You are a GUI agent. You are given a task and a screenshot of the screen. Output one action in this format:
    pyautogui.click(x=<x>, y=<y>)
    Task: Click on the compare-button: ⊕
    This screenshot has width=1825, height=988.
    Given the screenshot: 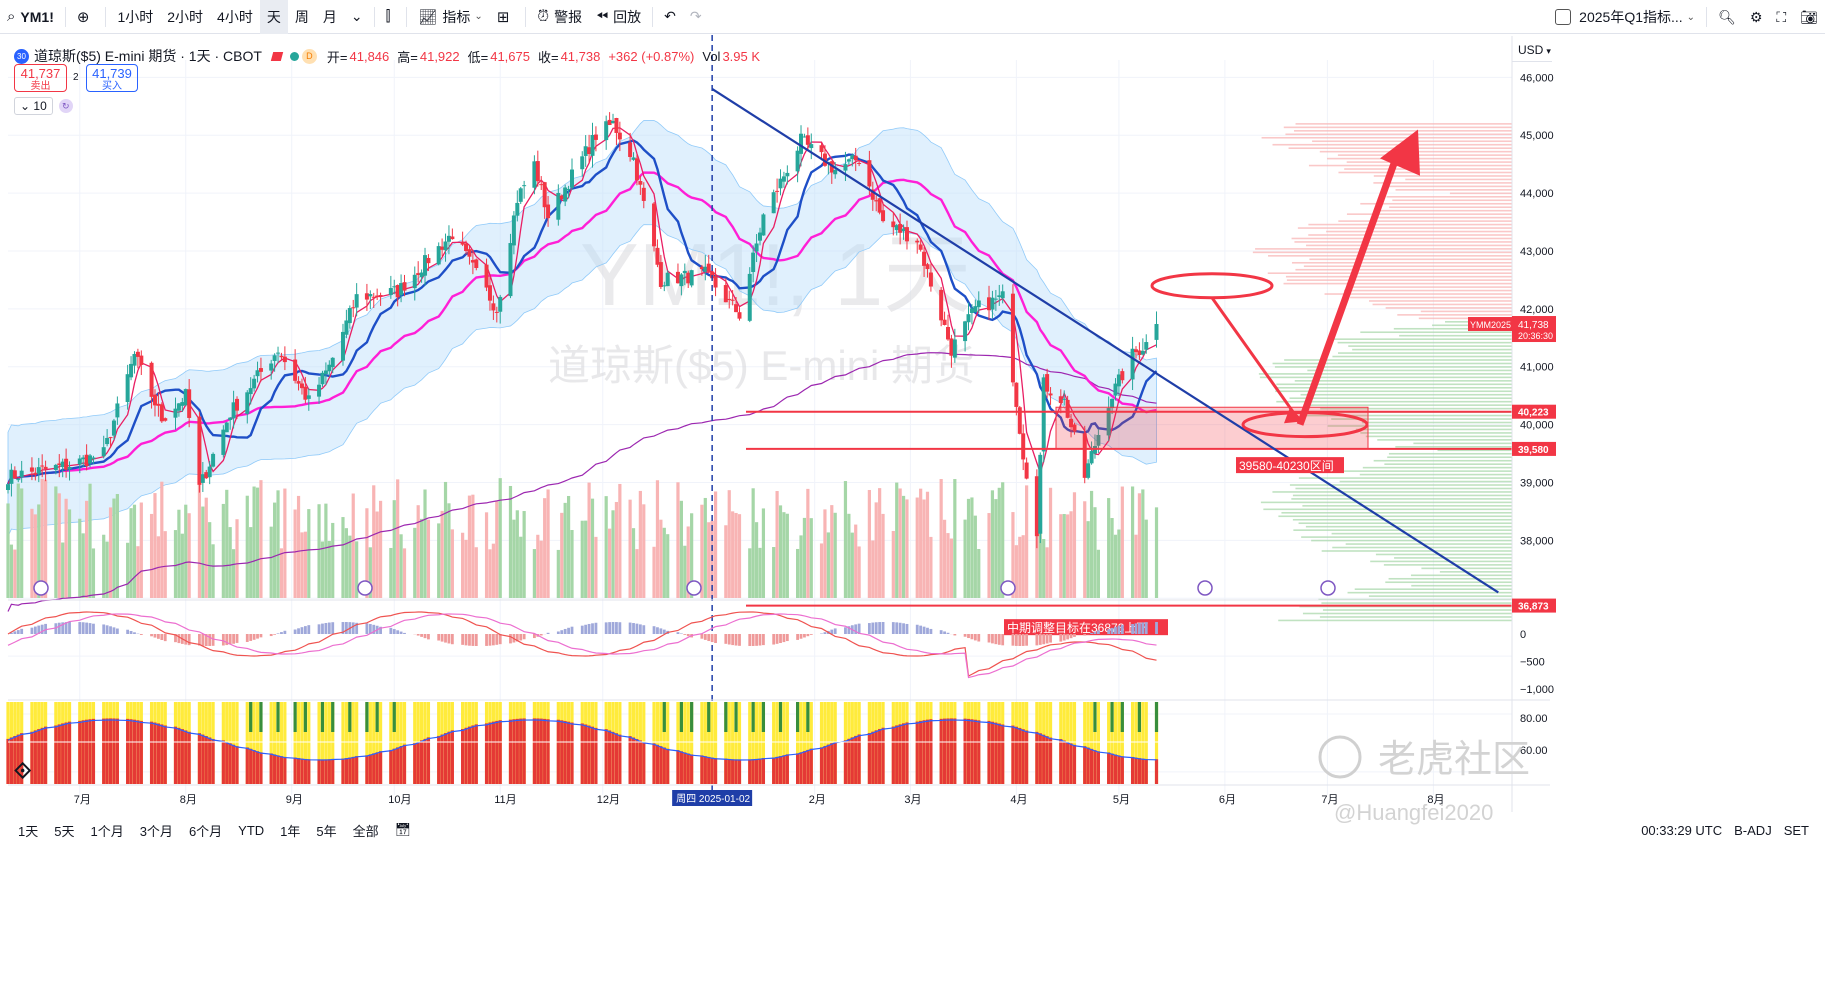 What is the action you would take?
    pyautogui.click(x=86, y=17)
    